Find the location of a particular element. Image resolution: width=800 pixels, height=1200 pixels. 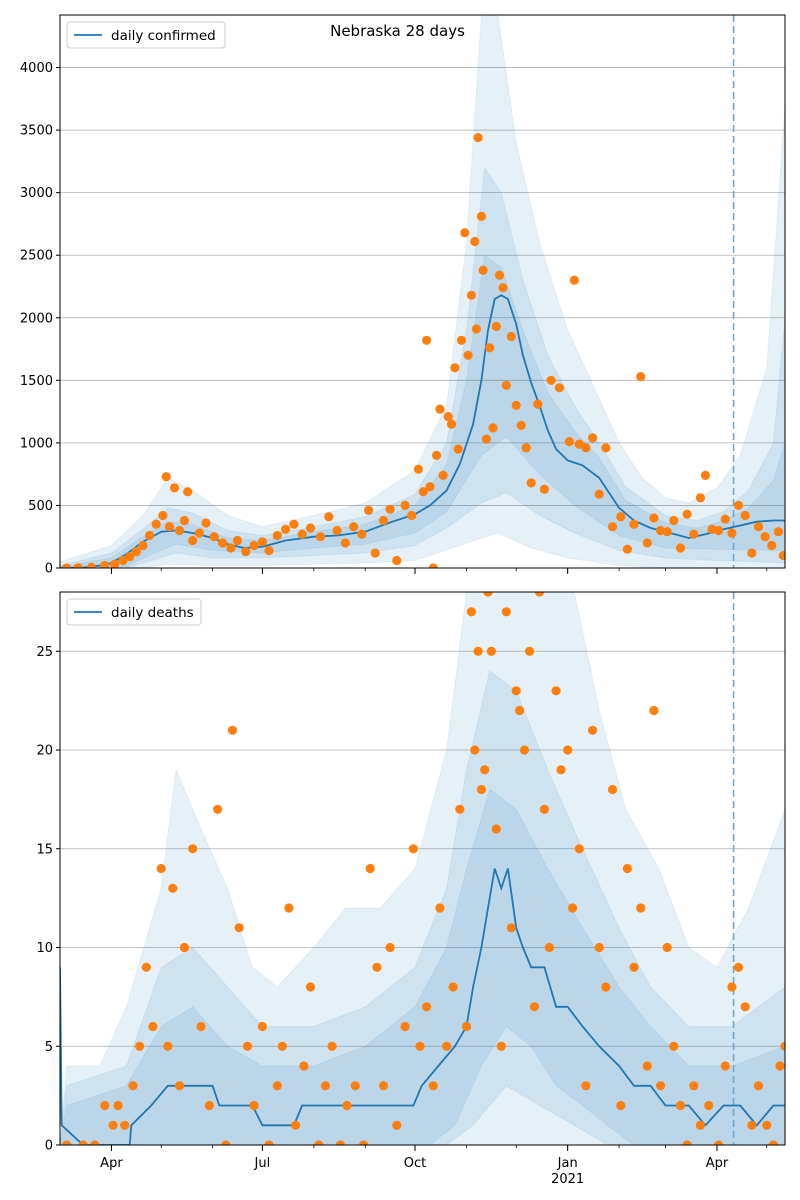

deaths-xtick-label: Oct is located at coordinates (415, 1163).